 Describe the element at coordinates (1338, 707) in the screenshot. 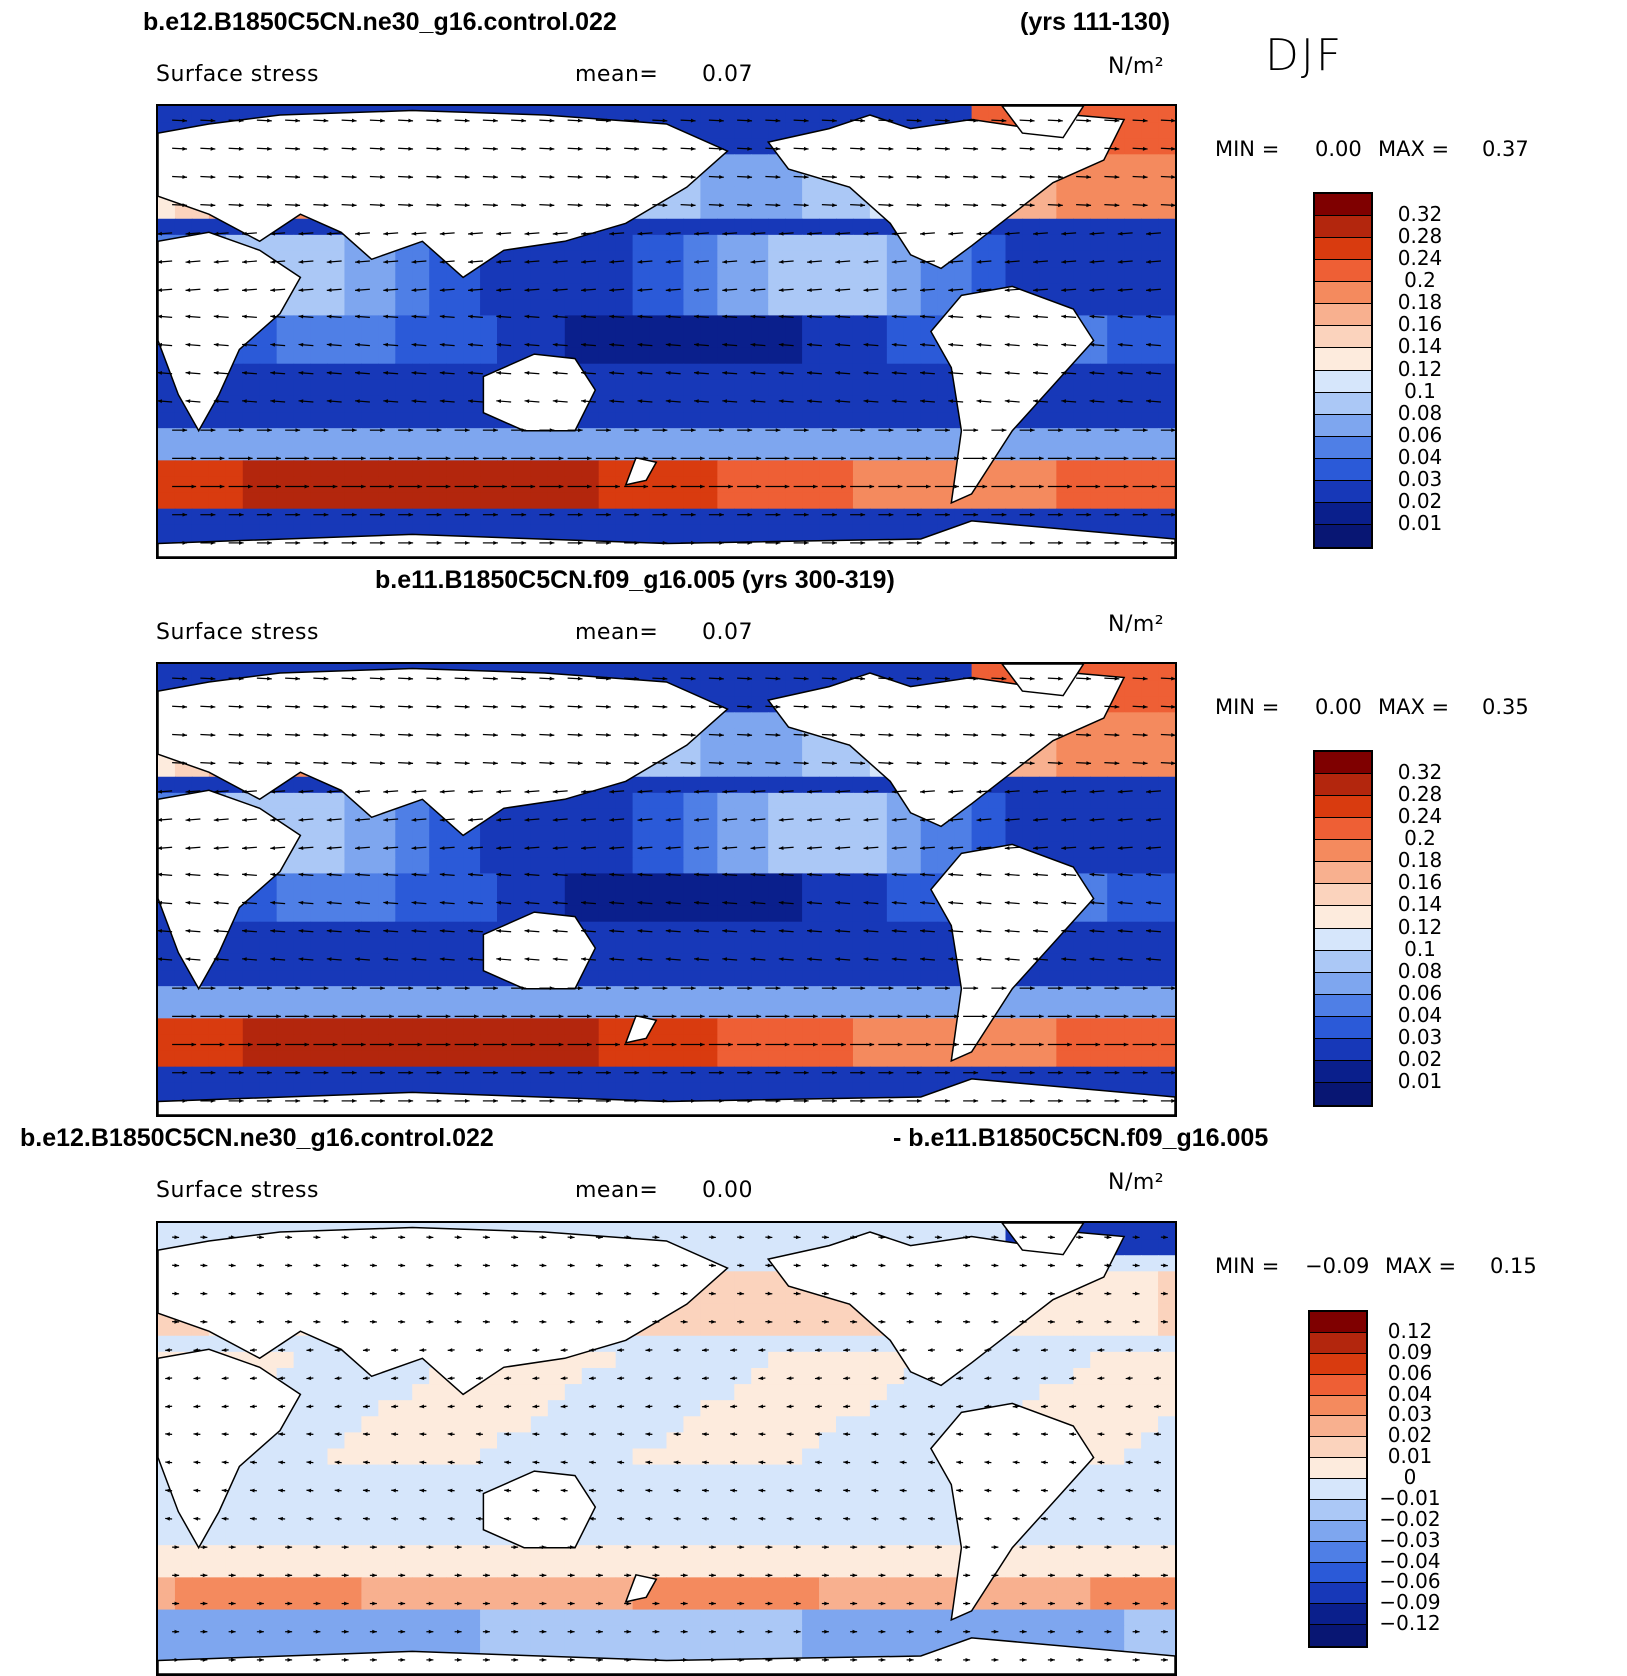

I see `panel2-min-value: 0.00` at that location.